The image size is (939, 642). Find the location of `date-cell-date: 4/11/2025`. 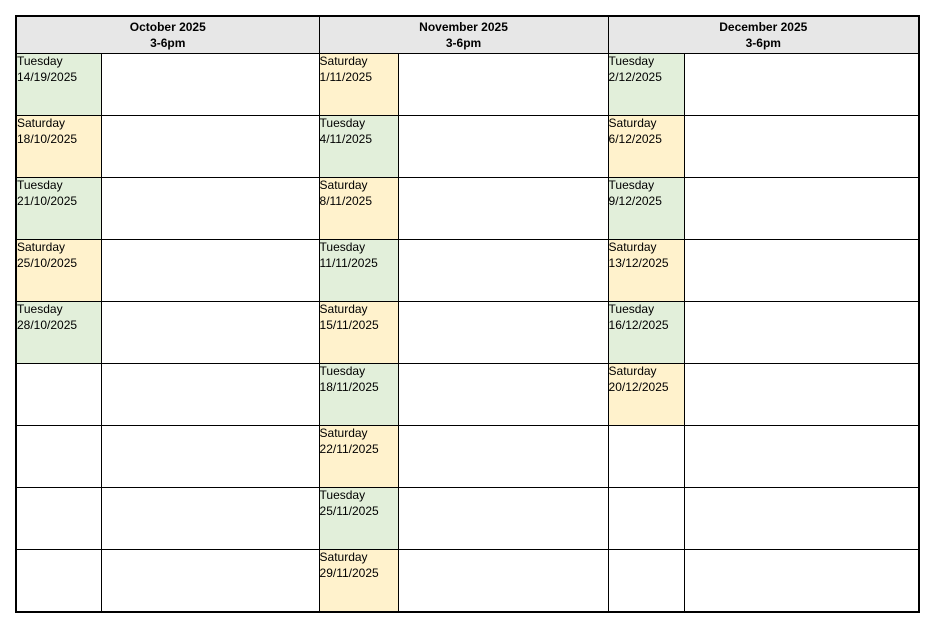

date-cell-date: 4/11/2025 is located at coordinates (346, 138).